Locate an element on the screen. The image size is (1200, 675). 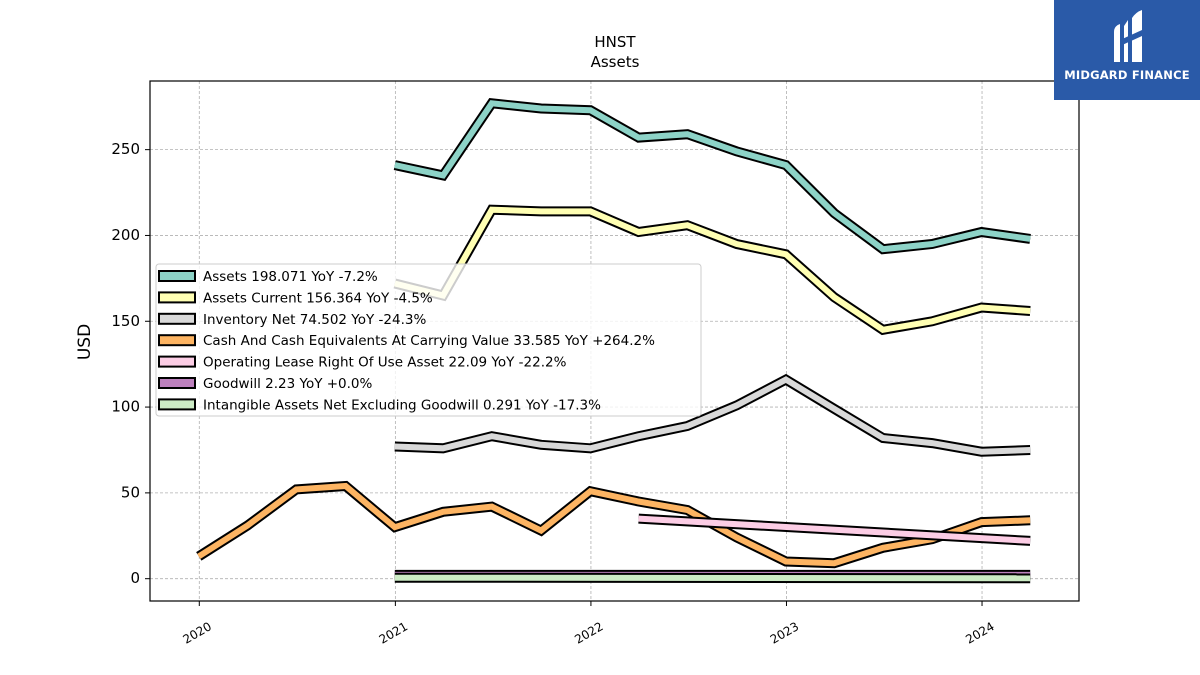
x-tick-label: 2022 is located at coordinates (588, 632).